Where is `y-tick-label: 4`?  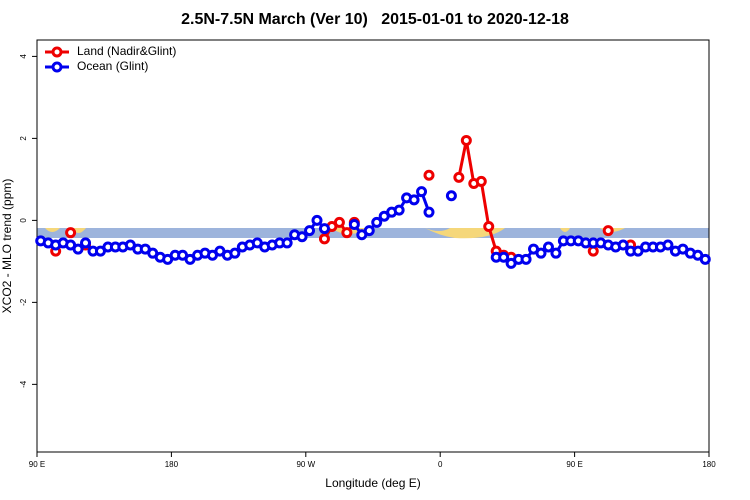
y-tick-label: 4 is located at coordinates (23, 56).